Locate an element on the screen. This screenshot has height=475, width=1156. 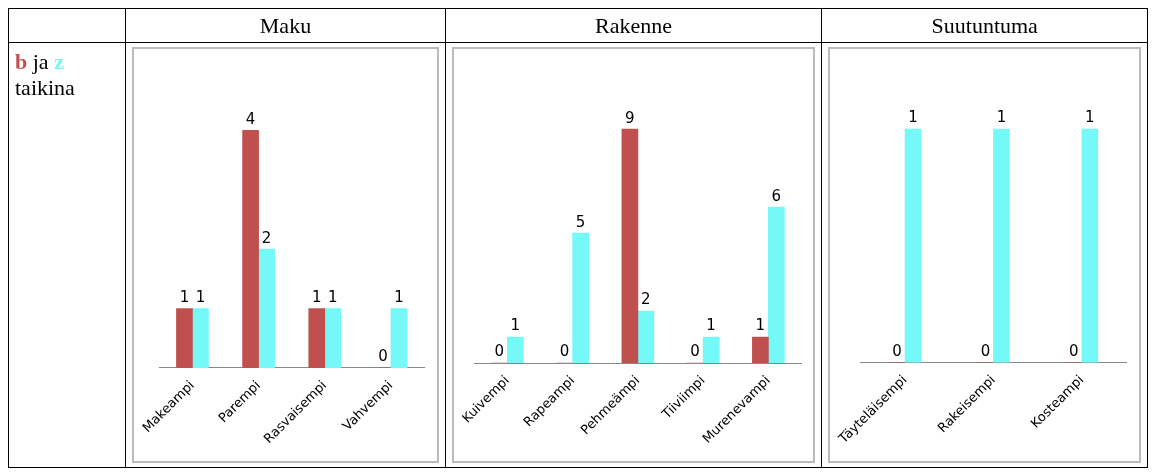
data-label: 5 is located at coordinates (580, 221).